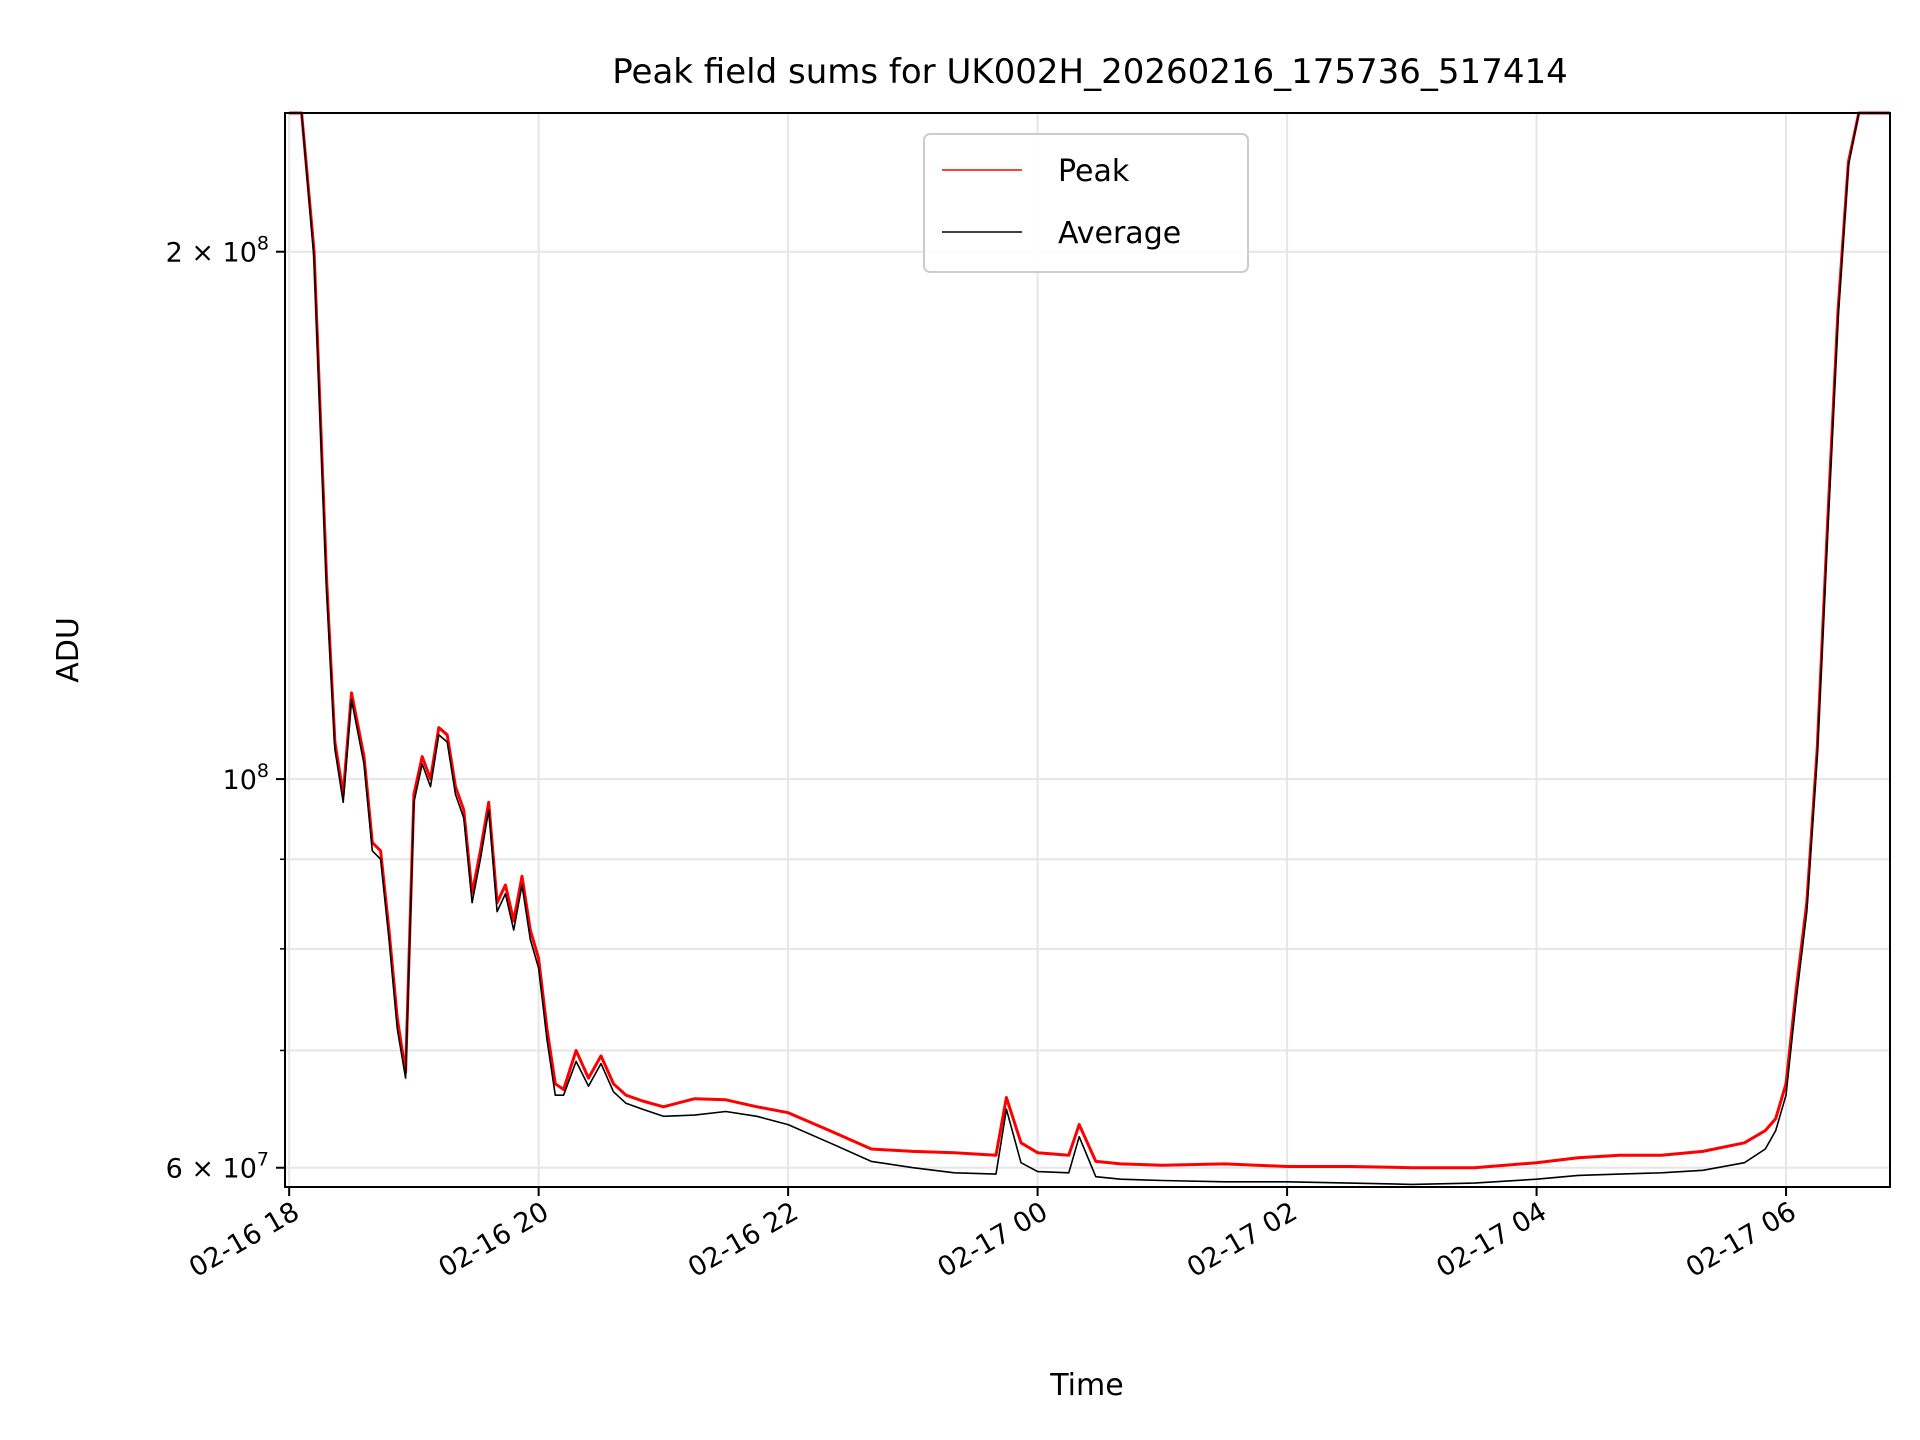 This screenshot has width=1920, height=1440. What do you see at coordinates (1086, 1385) in the screenshot?
I see `x-axis-title: Time` at bounding box center [1086, 1385].